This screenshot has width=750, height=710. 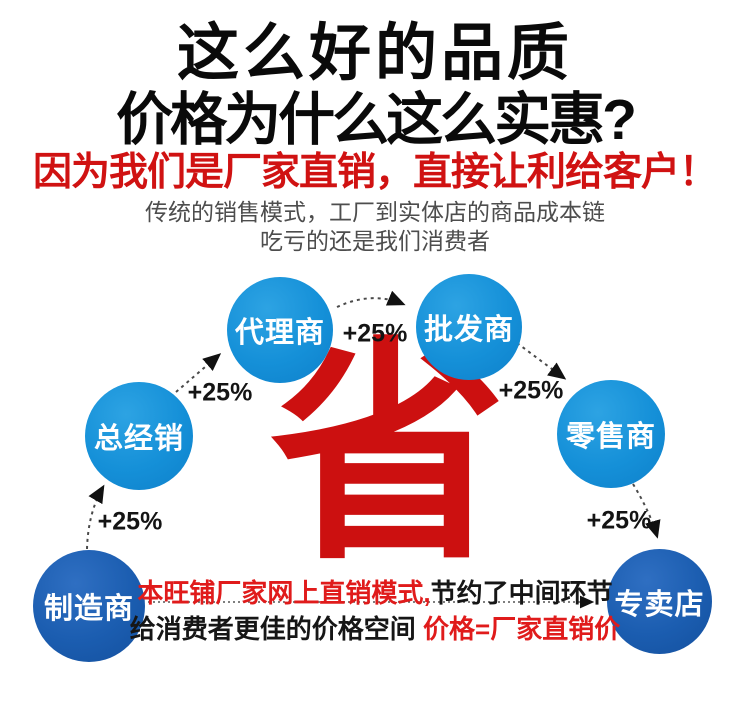 I want to click on node-specialty-store-label: 专卖店, so click(x=659, y=604).